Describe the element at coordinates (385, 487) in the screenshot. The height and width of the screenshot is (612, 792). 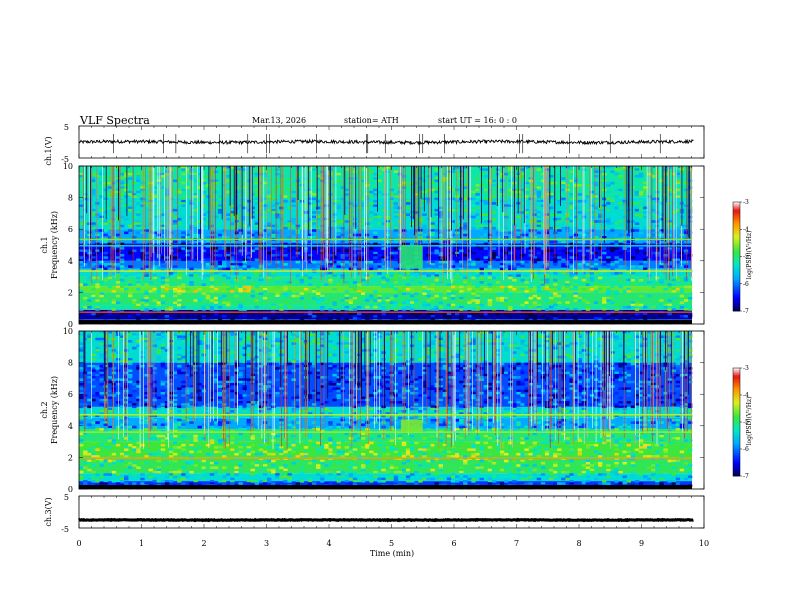
I see `ch2-spectrogram-dc-stripe` at that location.